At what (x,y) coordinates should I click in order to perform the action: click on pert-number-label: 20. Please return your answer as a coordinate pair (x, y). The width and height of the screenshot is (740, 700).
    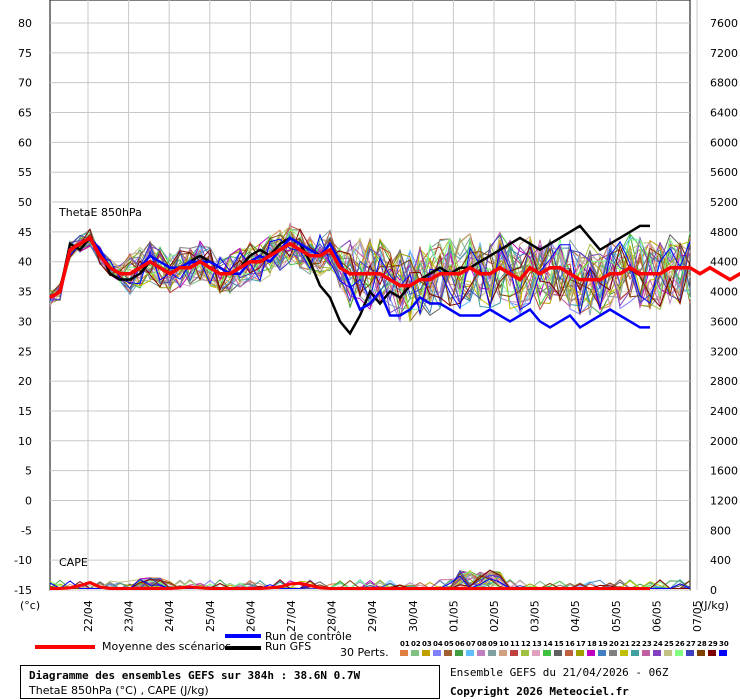
    Looking at the image, I should click on (614, 644).